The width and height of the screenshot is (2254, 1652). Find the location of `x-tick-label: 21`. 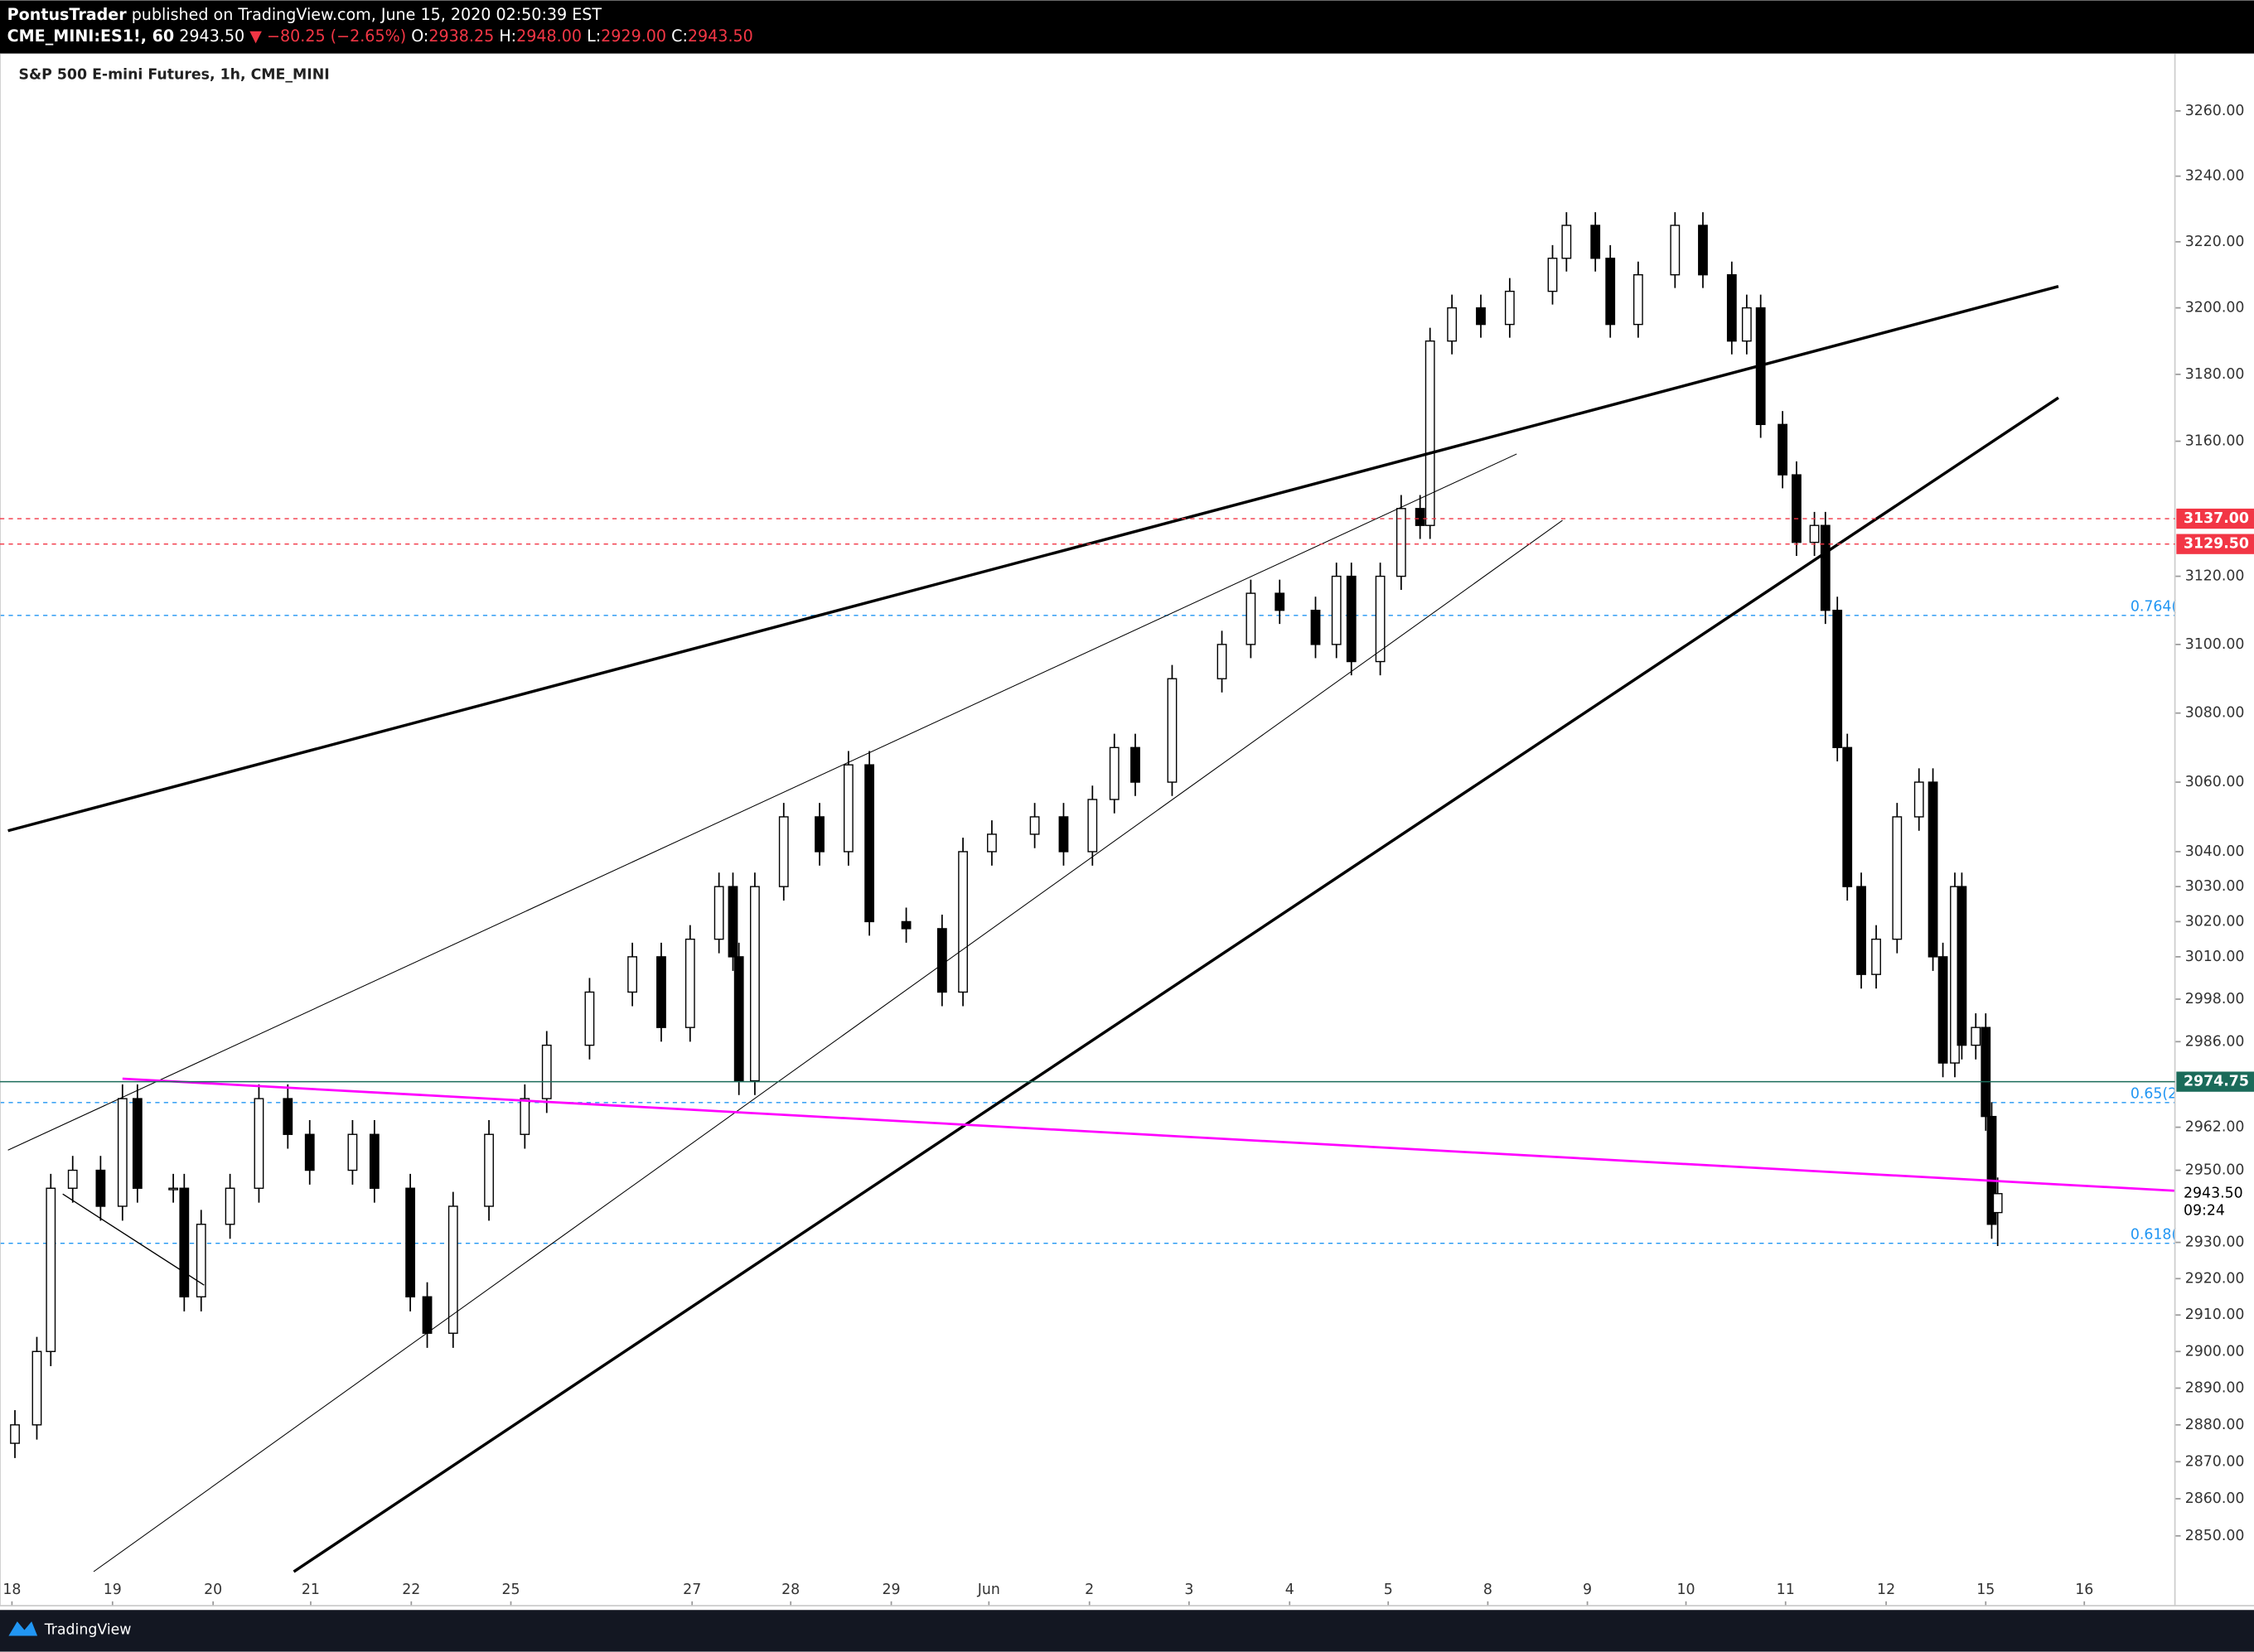

x-tick-label: 21 is located at coordinates (311, 1590).